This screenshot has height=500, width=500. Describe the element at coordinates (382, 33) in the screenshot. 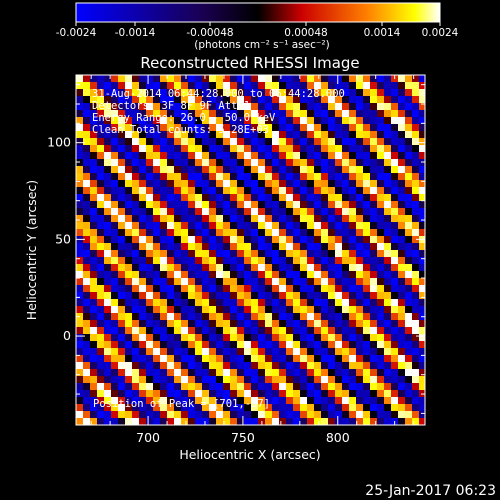

I see `colorbar-tick-label: 0.0014` at that location.